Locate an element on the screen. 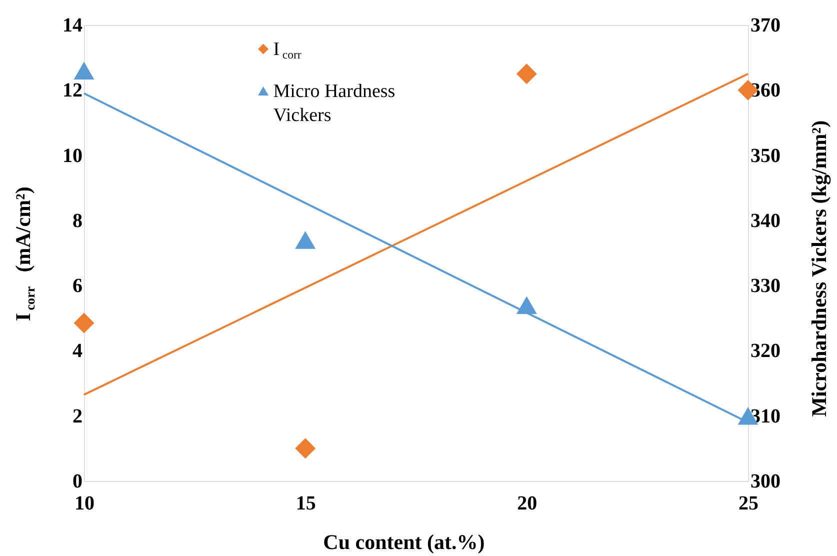 Image resolution: width=837 pixels, height=556 pixels. x-axis-title: Cu content (at.%) is located at coordinates (404, 542).